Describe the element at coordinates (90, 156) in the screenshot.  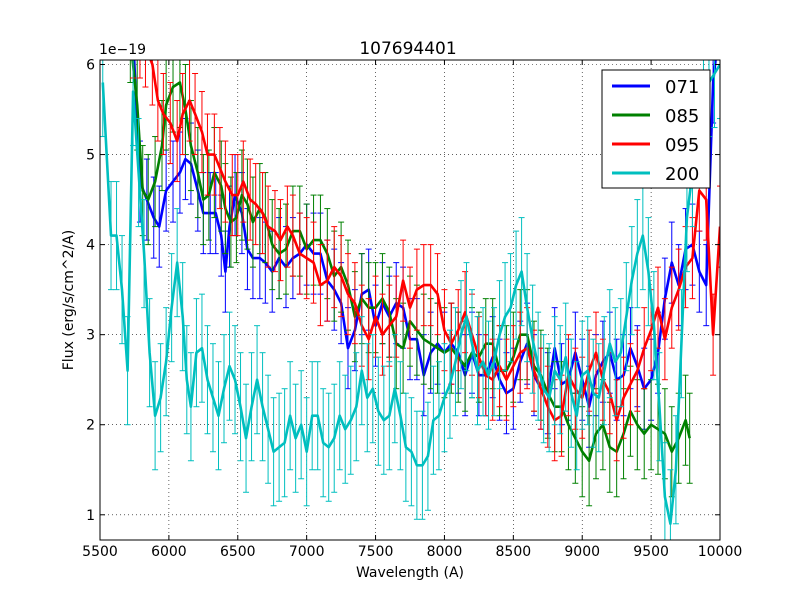
I see `y-tick-label: 5` at that location.